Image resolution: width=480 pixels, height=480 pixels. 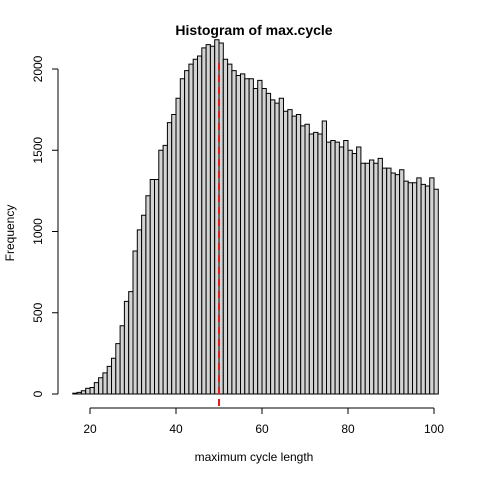 I want to click on x-axis: 20 40 60 80 100, so click(x=263, y=421).